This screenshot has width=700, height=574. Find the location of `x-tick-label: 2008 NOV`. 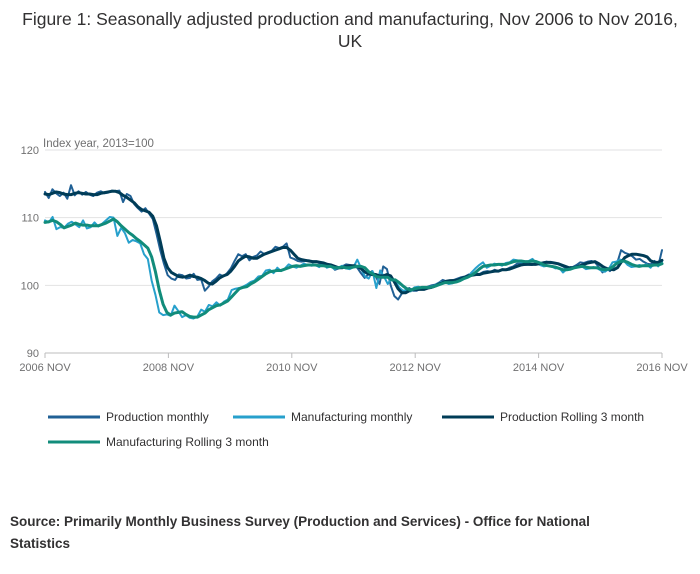

x-tick-label: 2008 NOV is located at coordinates (169, 368).